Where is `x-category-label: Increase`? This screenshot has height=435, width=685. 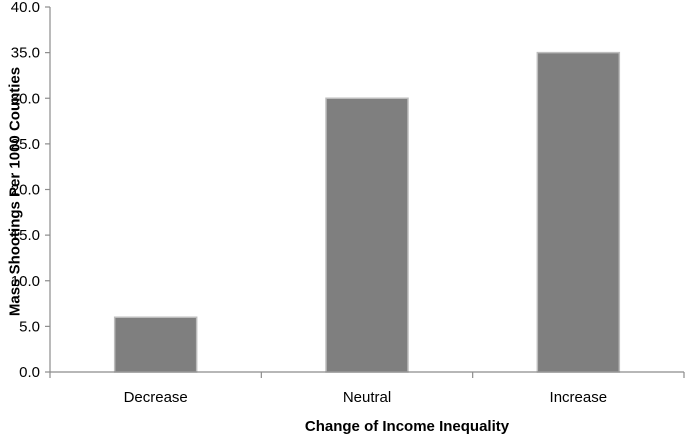 x-category-label: Increase is located at coordinates (579, 397).